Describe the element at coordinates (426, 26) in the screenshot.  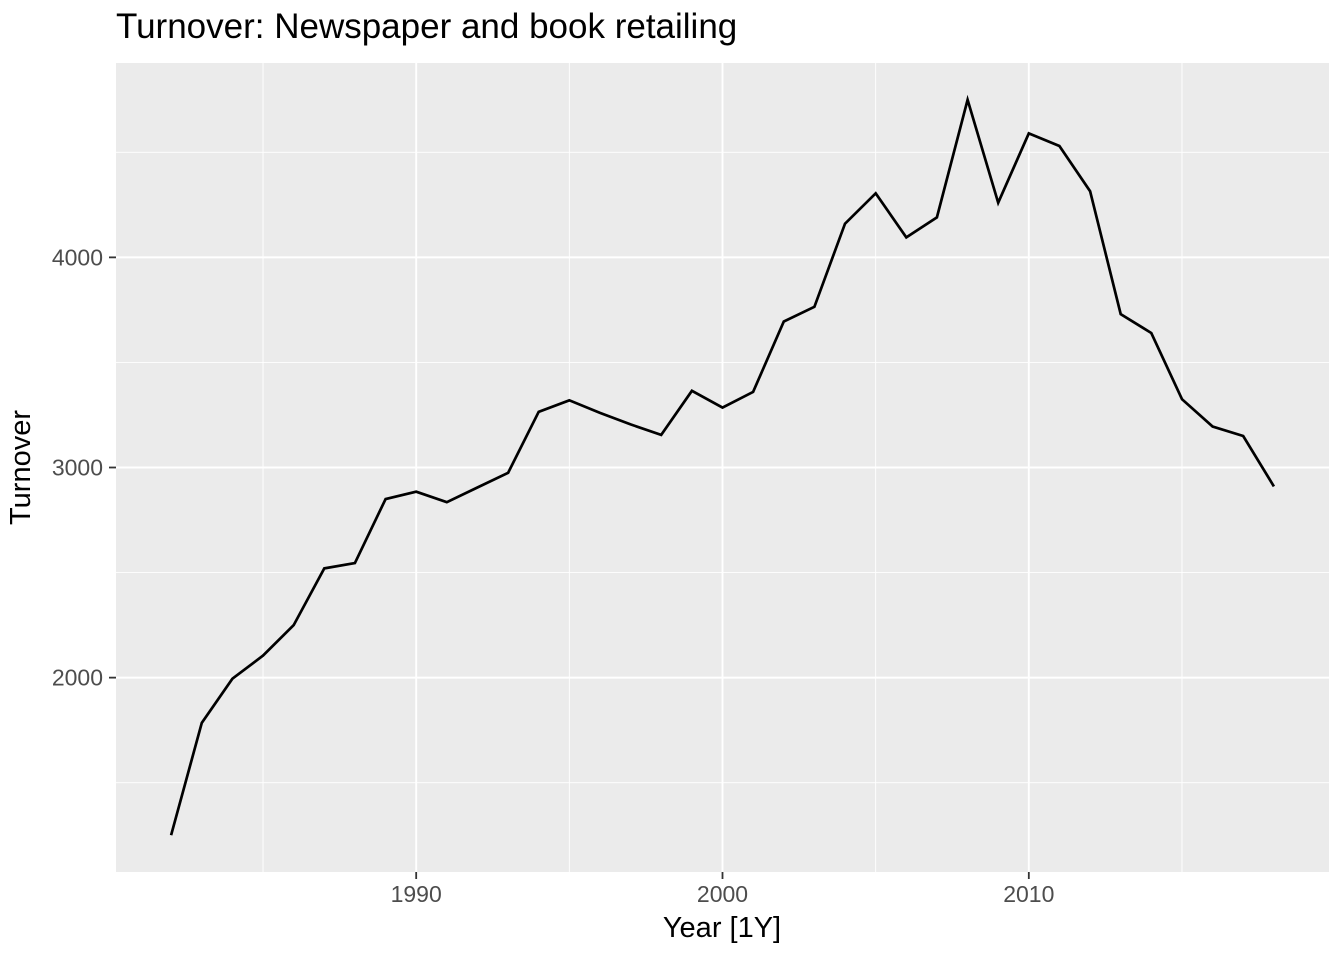
I see `chart-title: Turnover: Newspaper and book retailing` at that location.